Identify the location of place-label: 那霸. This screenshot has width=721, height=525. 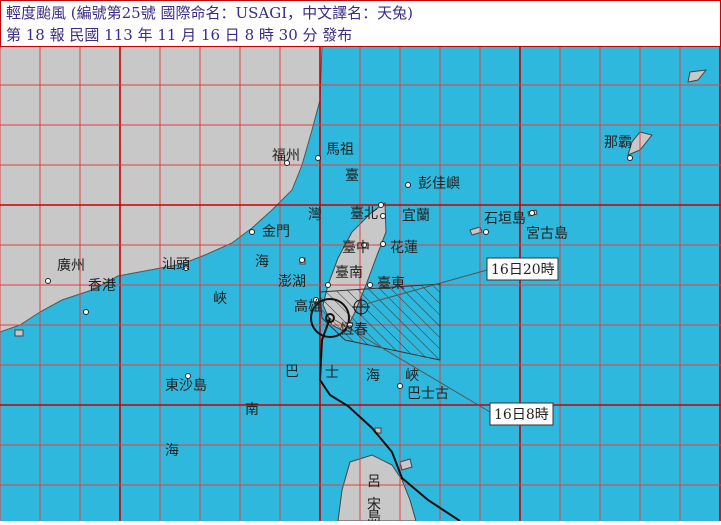
(618, 143).